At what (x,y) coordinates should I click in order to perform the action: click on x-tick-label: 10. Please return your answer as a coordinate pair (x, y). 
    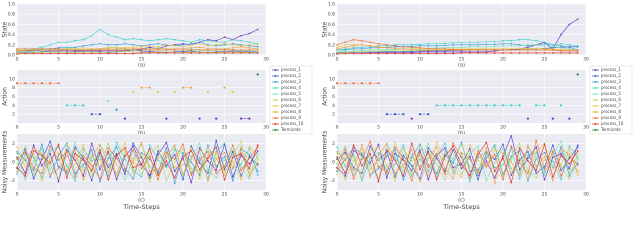
    Looking at the image, I should click on (420, 195).